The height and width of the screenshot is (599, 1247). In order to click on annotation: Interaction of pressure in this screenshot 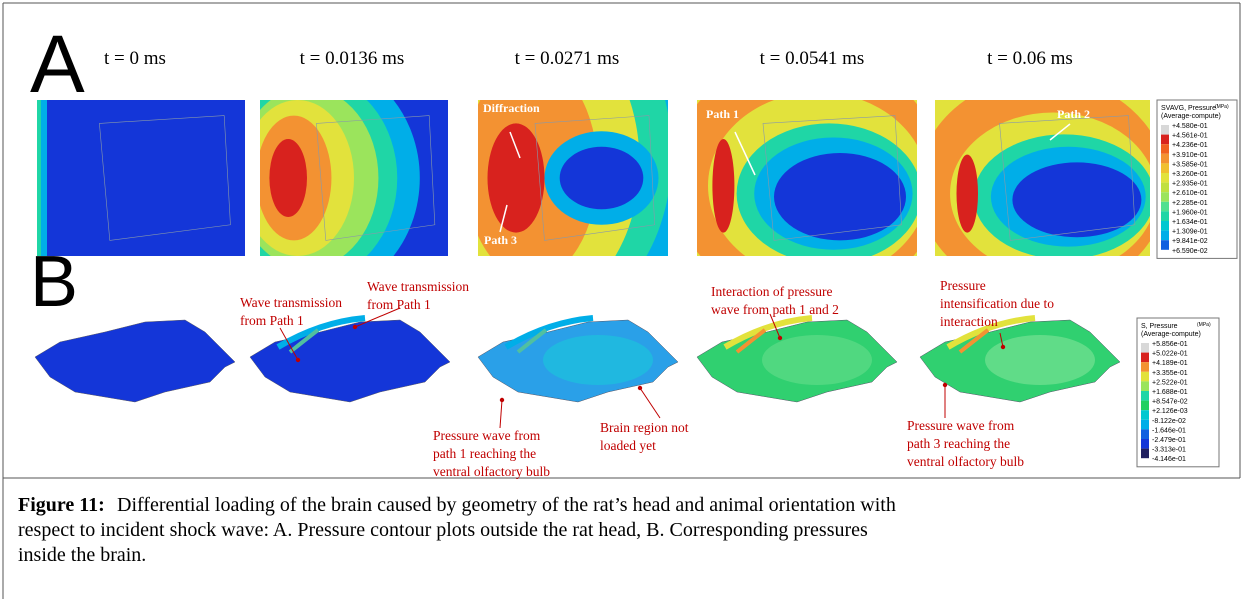, I will do `click(771, 291)`.